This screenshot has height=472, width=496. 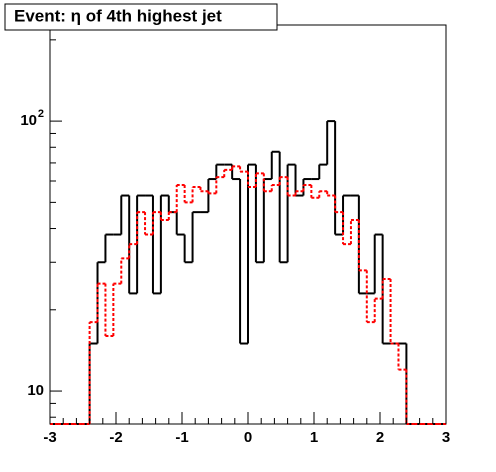 I want to click on x-tick-label: -1, so click(x=181, y=437).